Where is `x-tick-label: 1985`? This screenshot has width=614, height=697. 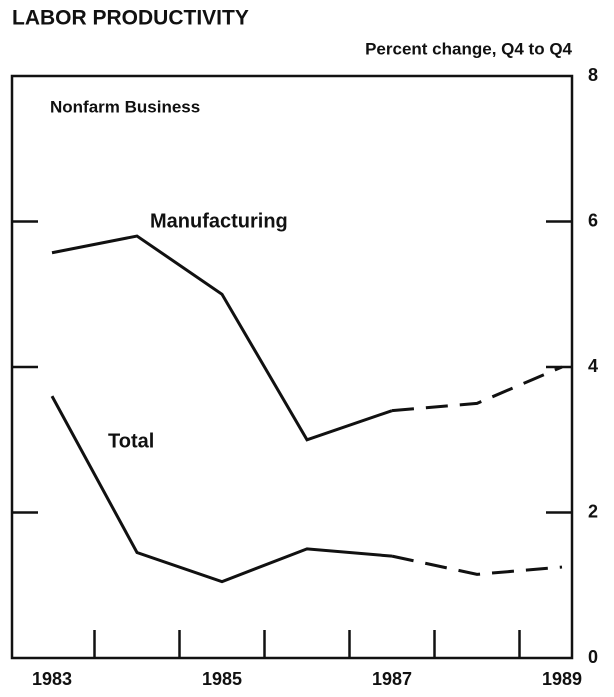
x-tick-label: 1985 is located at coordinates (222, 679).